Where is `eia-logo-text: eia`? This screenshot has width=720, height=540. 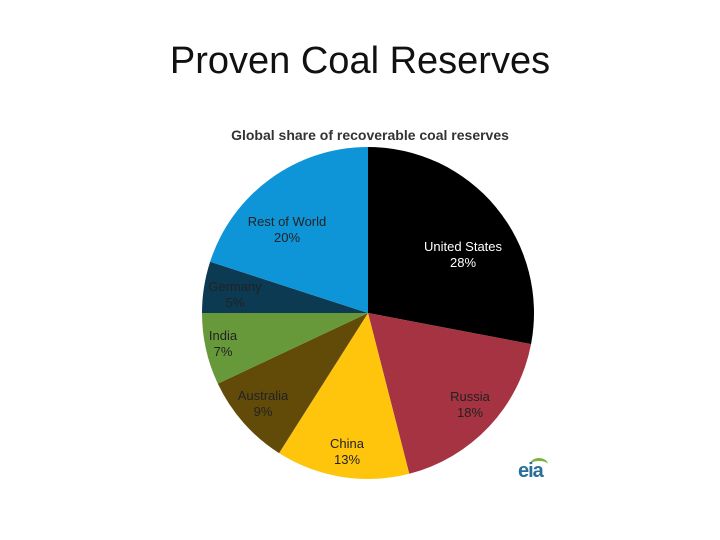
eia-logo-text: eia is located at coordinates (531, 471).